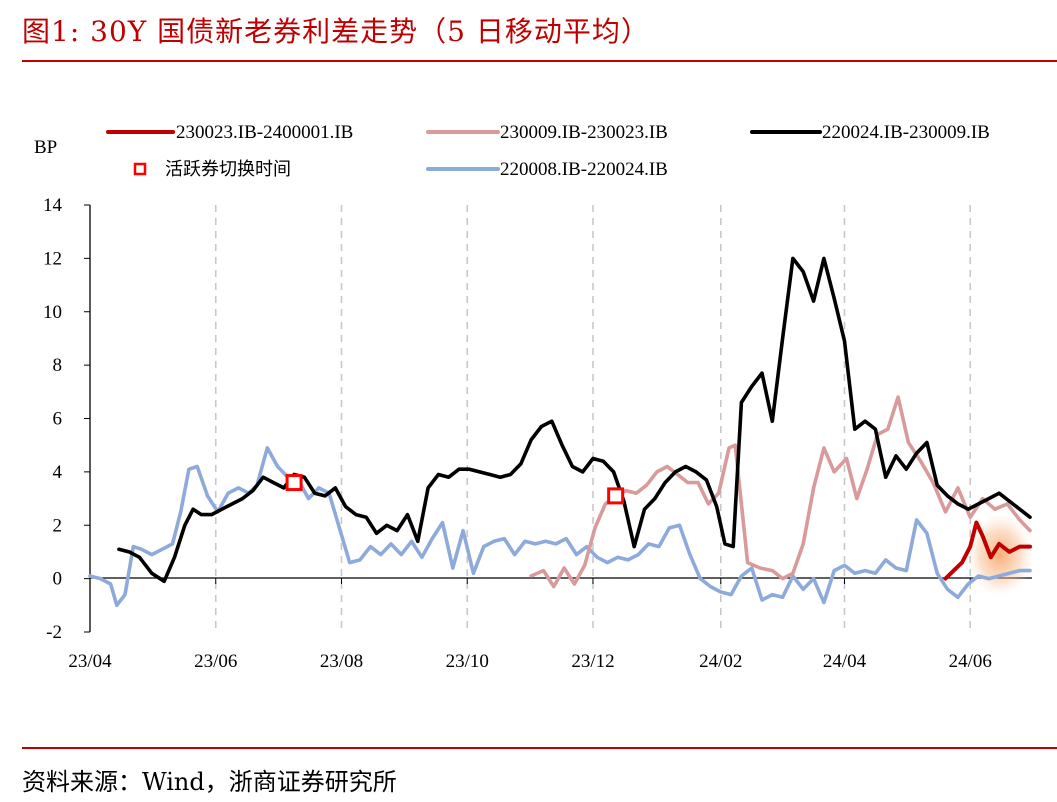  I want to click on y-ticks: -2 0 2 4 6 8 10 12 14, so click(66, 419).